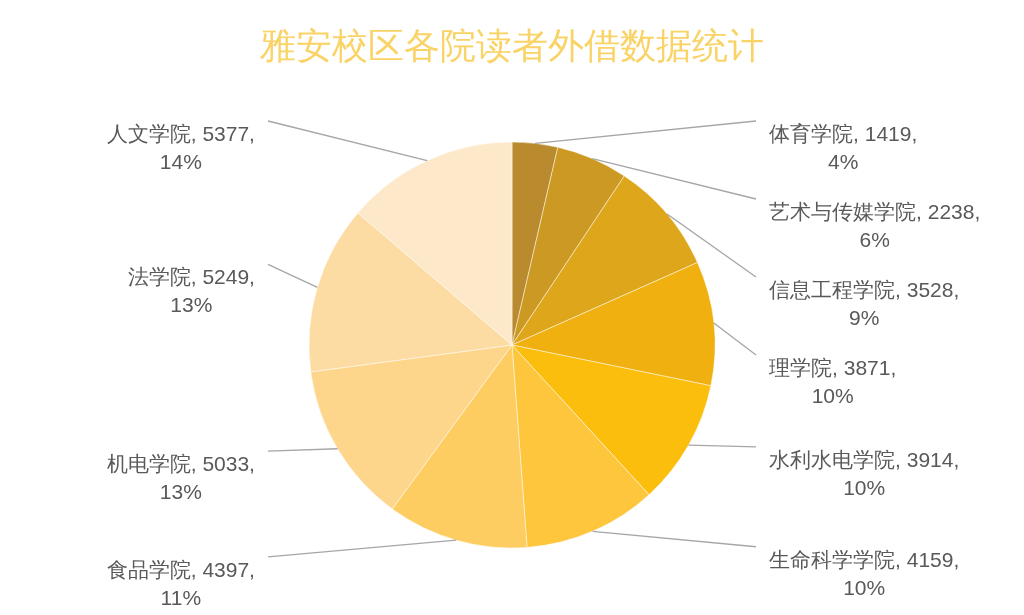  What do you see at coordinates (180, 478) in the screenshot?
I see `slice-label: 机电学院, 5033, 13%` at bounding box center [180, 478].